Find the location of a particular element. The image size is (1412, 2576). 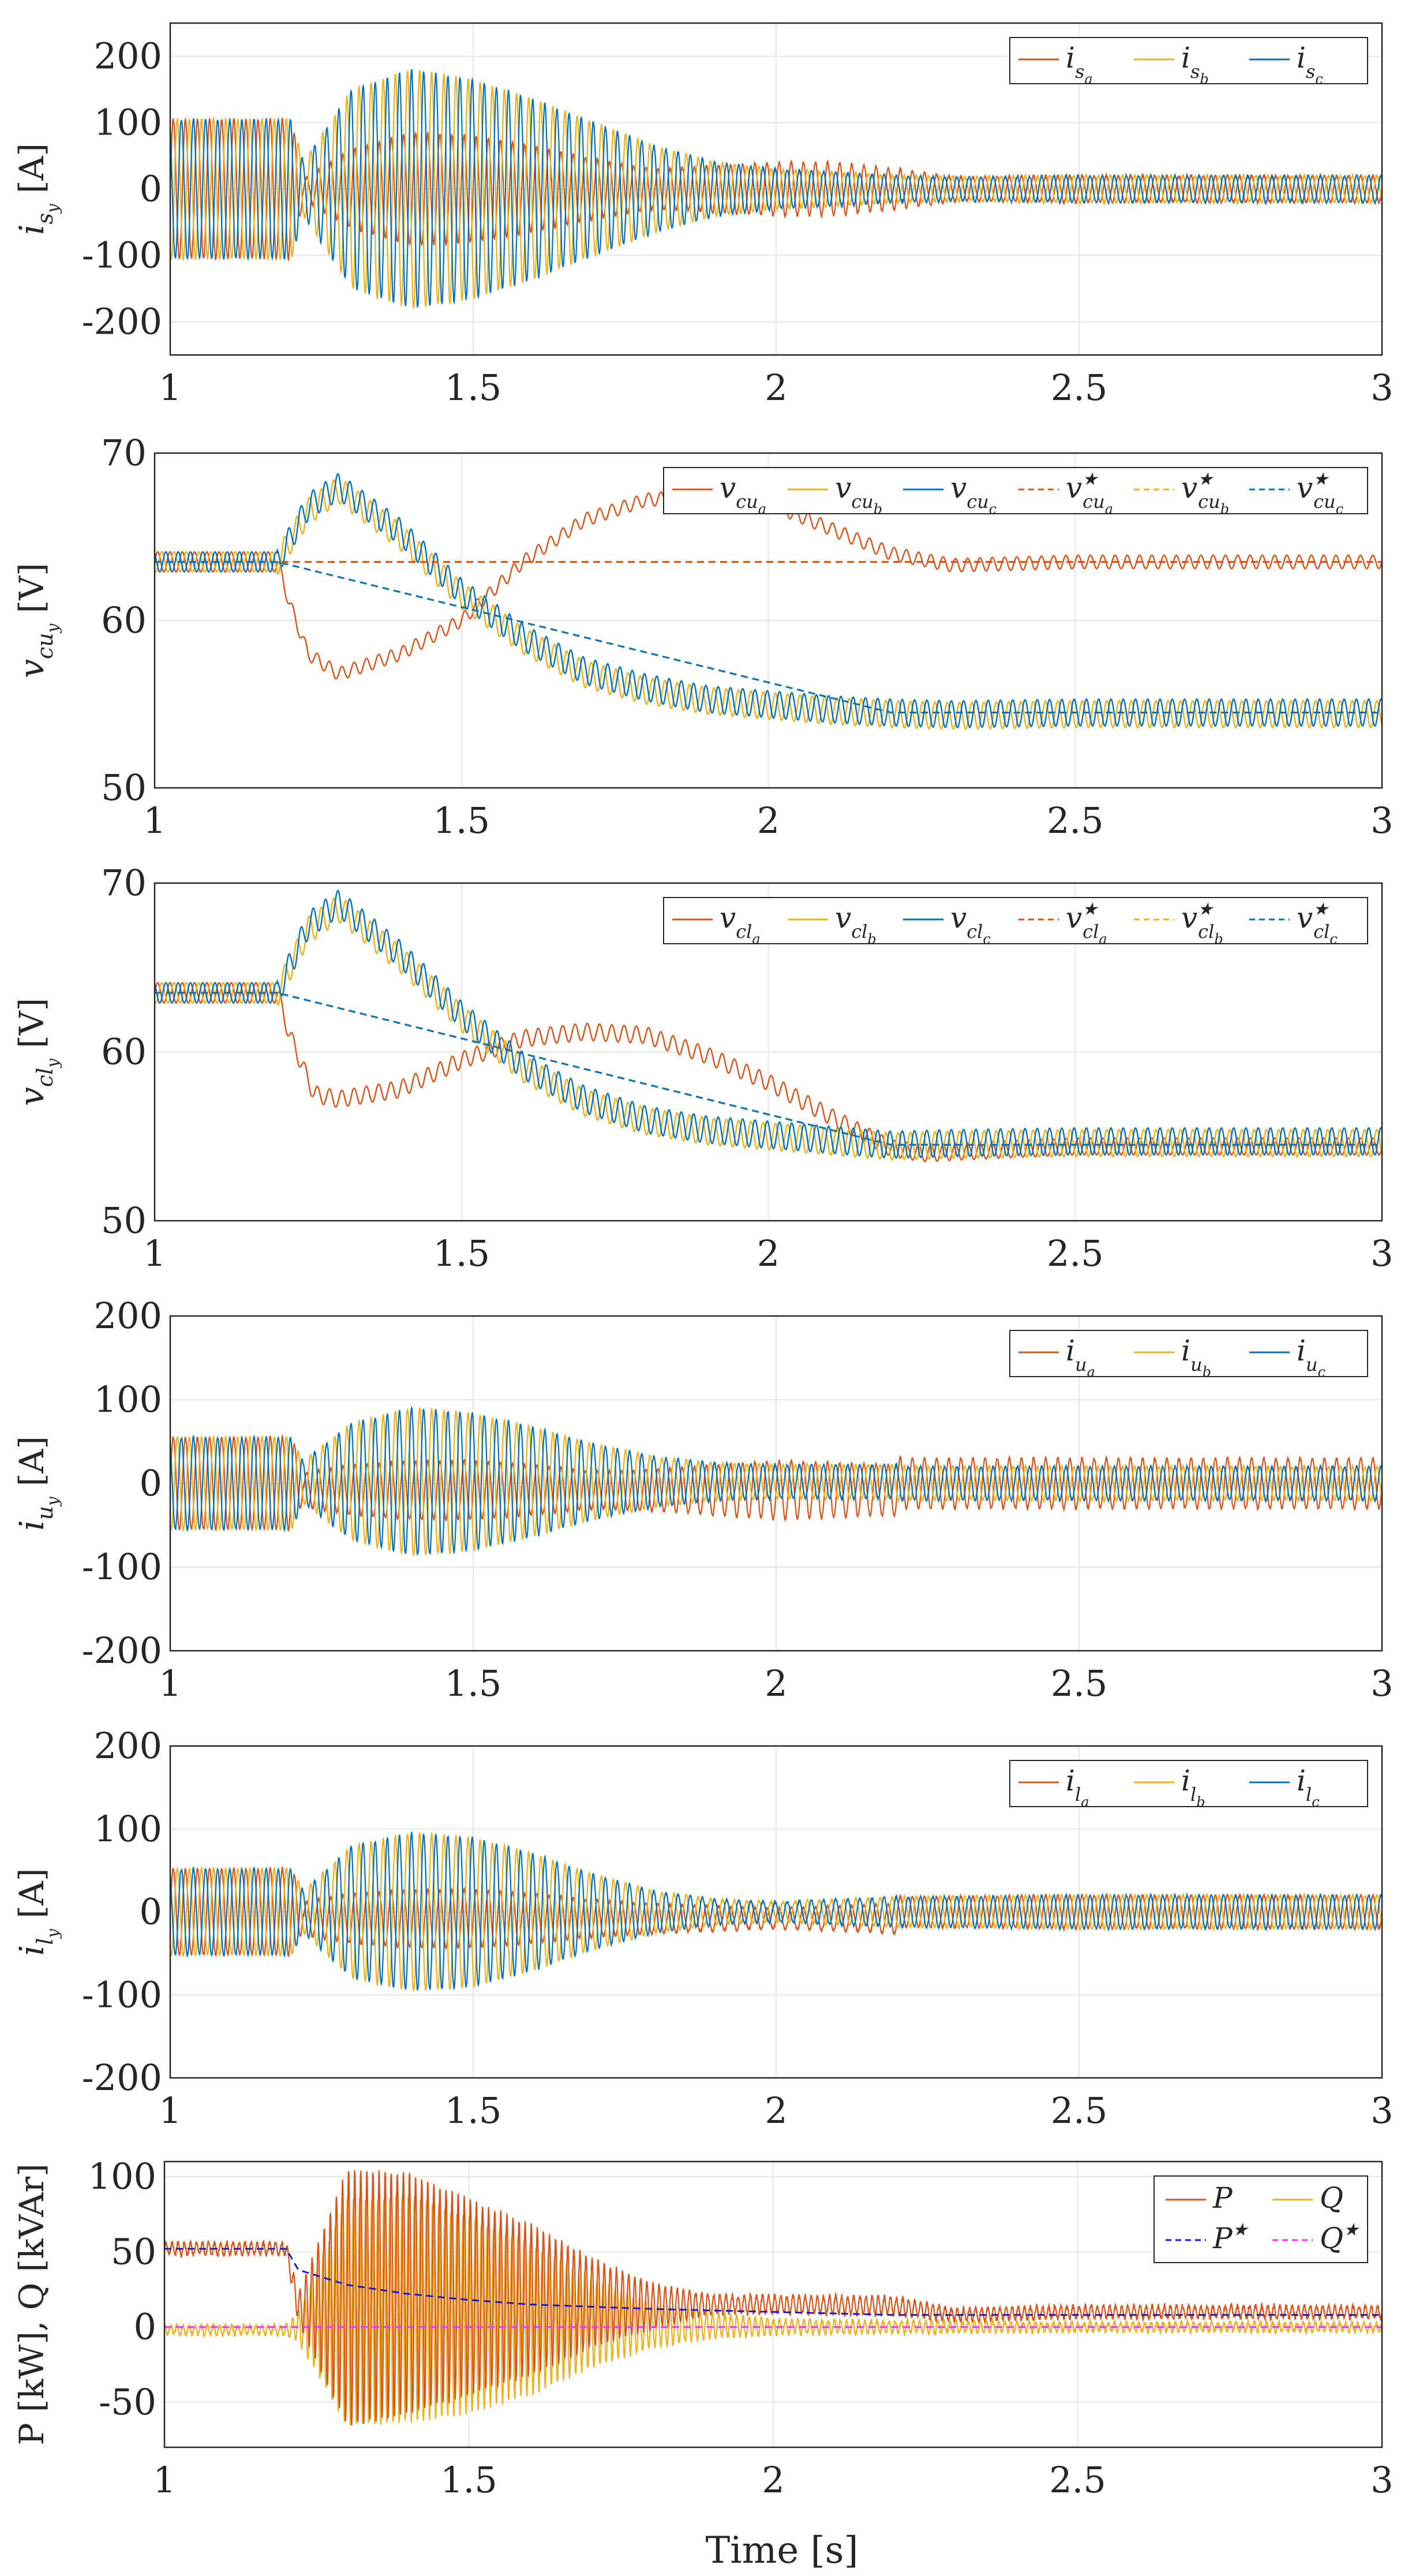

y-axis-label-group: iuy[A] is located at coordinates (37, 1483).